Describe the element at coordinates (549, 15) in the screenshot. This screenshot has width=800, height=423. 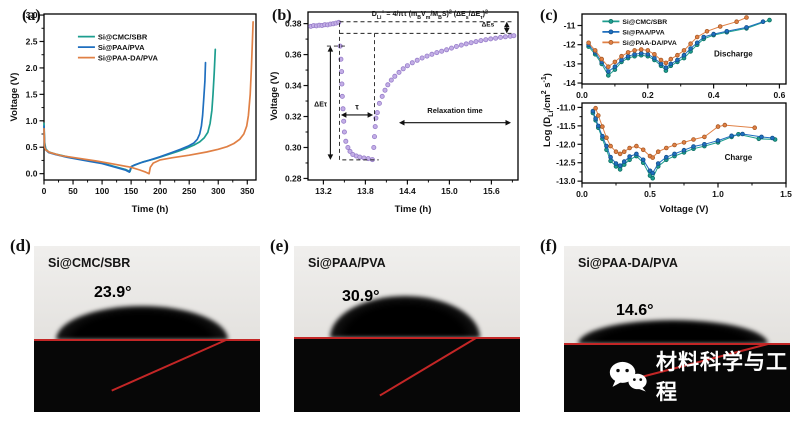
I see `panel-letter-c: (c)` at that location.